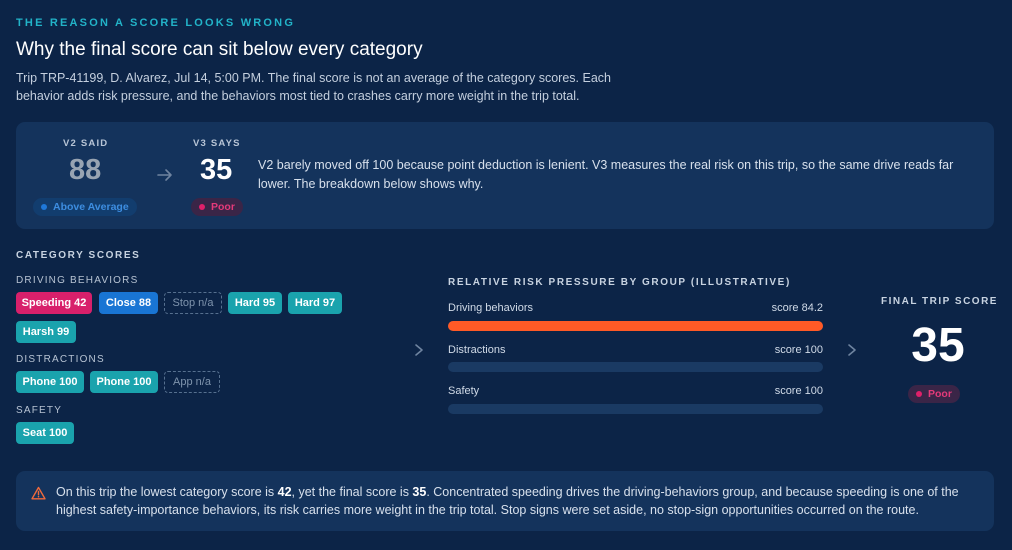  What do you see at coordinates (635, 409) in the screenshot?
I see `pressure-bar-safety` at bounding box center [635, 409].